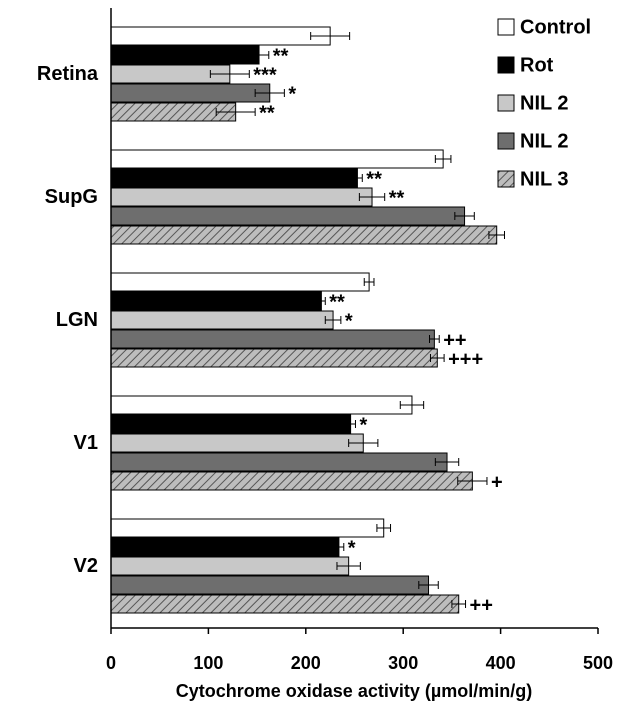 This screenshot has height=710, width=622. What do you see at coordinates (354, 691) in the screenshot?
I see `x-axis-title: Cytochrome oxidase activity (µmol/min/g)` at bounding box center [354, 691].